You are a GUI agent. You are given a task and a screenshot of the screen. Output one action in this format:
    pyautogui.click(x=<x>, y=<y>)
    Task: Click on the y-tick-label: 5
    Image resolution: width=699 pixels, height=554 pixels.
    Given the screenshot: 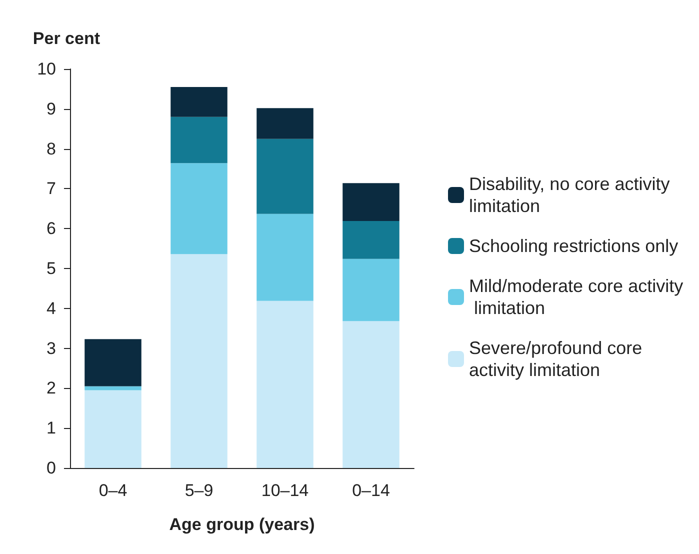 What is the action you would take?
    pyautogui.click(x=51, y=268)
    